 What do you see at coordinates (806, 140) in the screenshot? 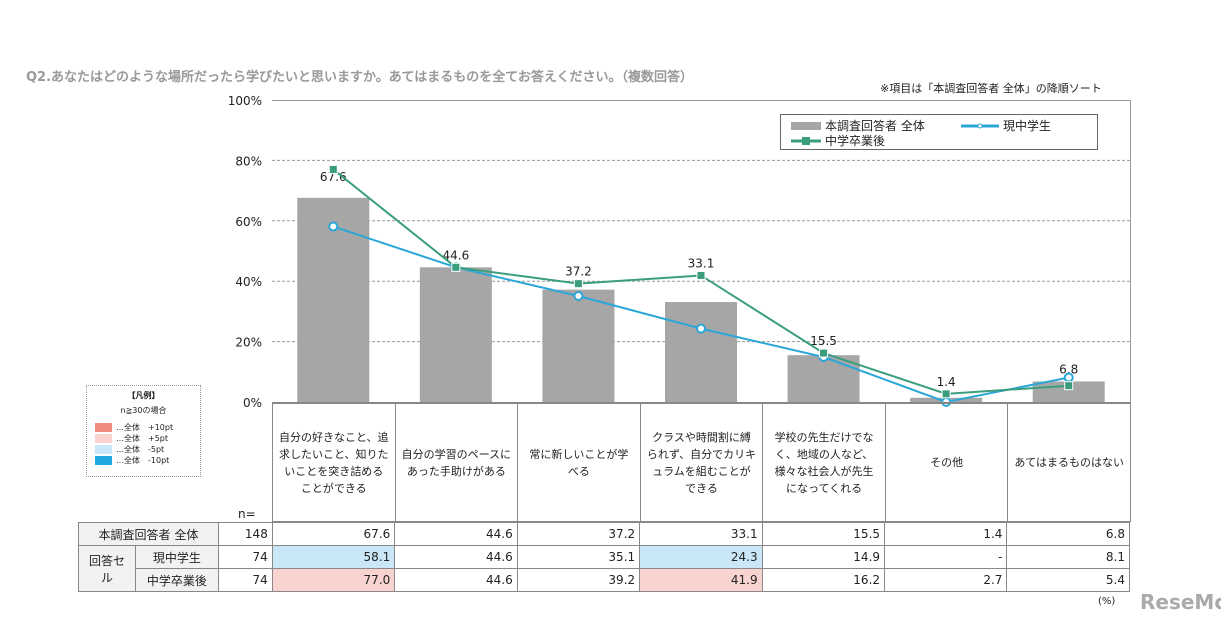
I see `line-square-icon` at bounding box center [806, 140].